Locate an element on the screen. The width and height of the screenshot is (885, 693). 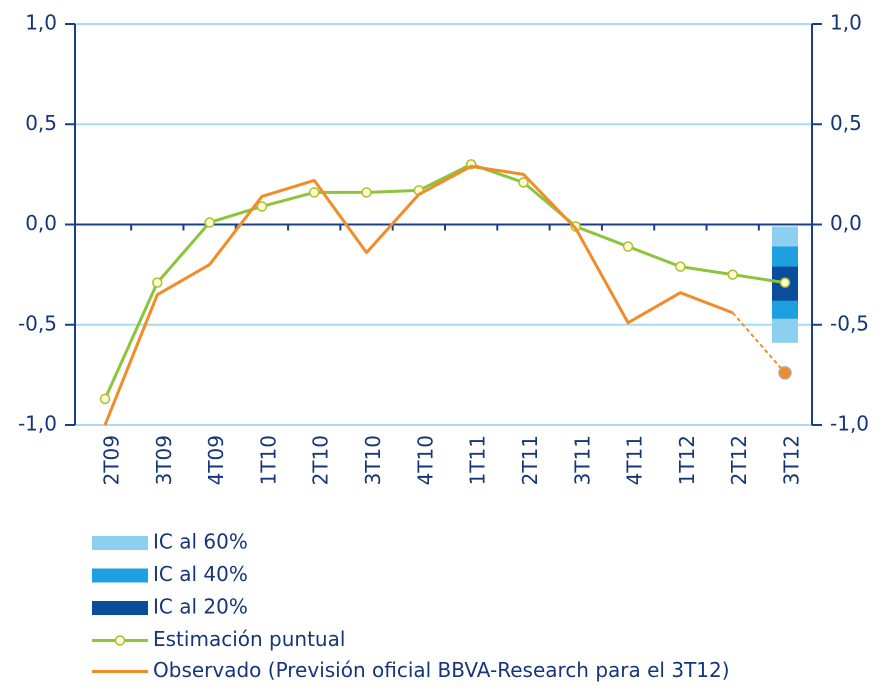
legend-label: IC al 60% is located at coordinates (200, 542).